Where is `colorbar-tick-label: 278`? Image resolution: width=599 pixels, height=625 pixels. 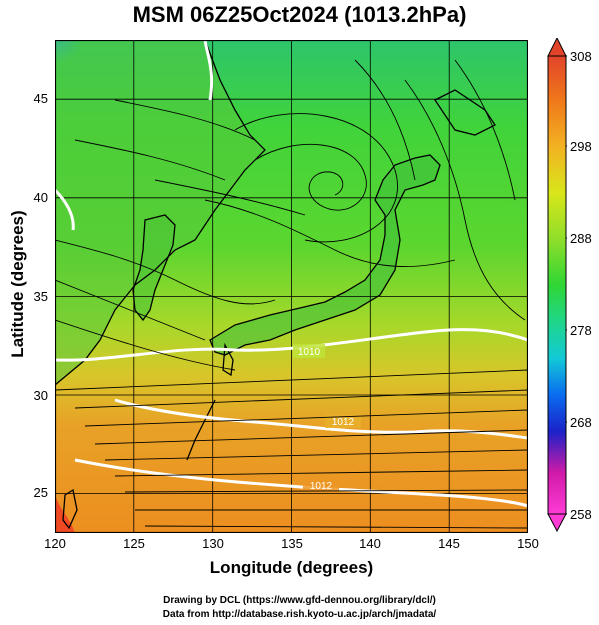
colorbar-tick-label: 278 is located at coordinates (581, 330).